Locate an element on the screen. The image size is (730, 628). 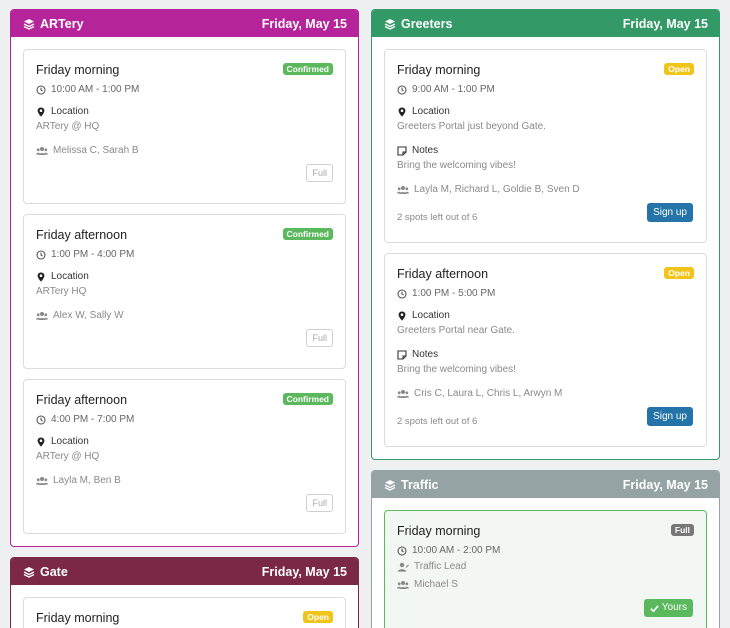
location-text: Greeters Portal just beyond Gate. is located at coordinates (471, 126).